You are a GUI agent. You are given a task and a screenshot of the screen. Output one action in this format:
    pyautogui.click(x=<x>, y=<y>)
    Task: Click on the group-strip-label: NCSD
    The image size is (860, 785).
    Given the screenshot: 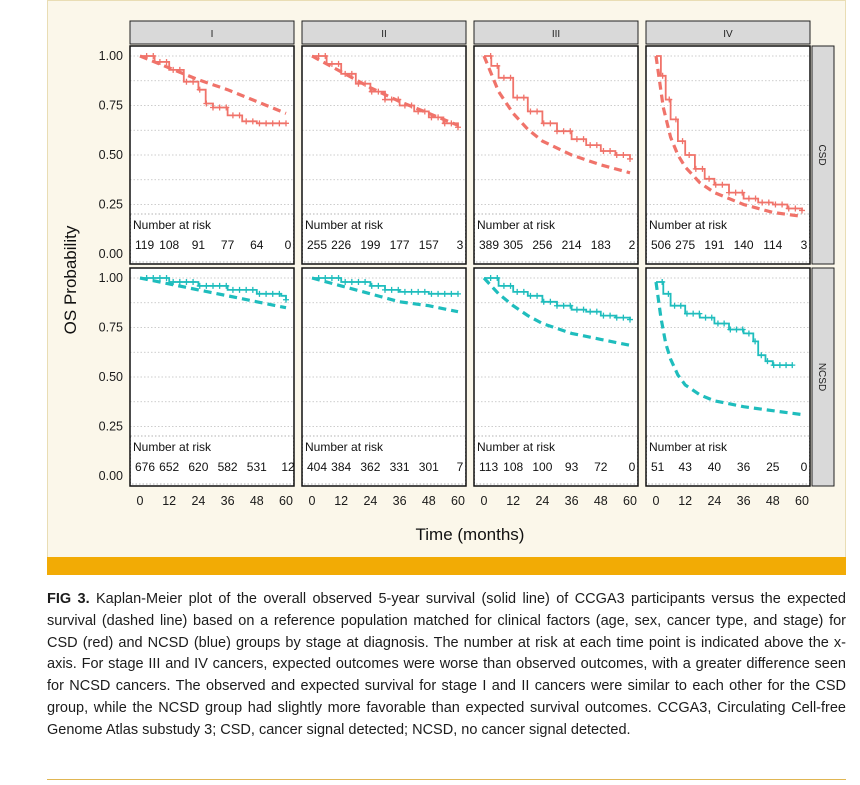 What is the action you would take?
    pyautogui.click(x=821, y=377)
    